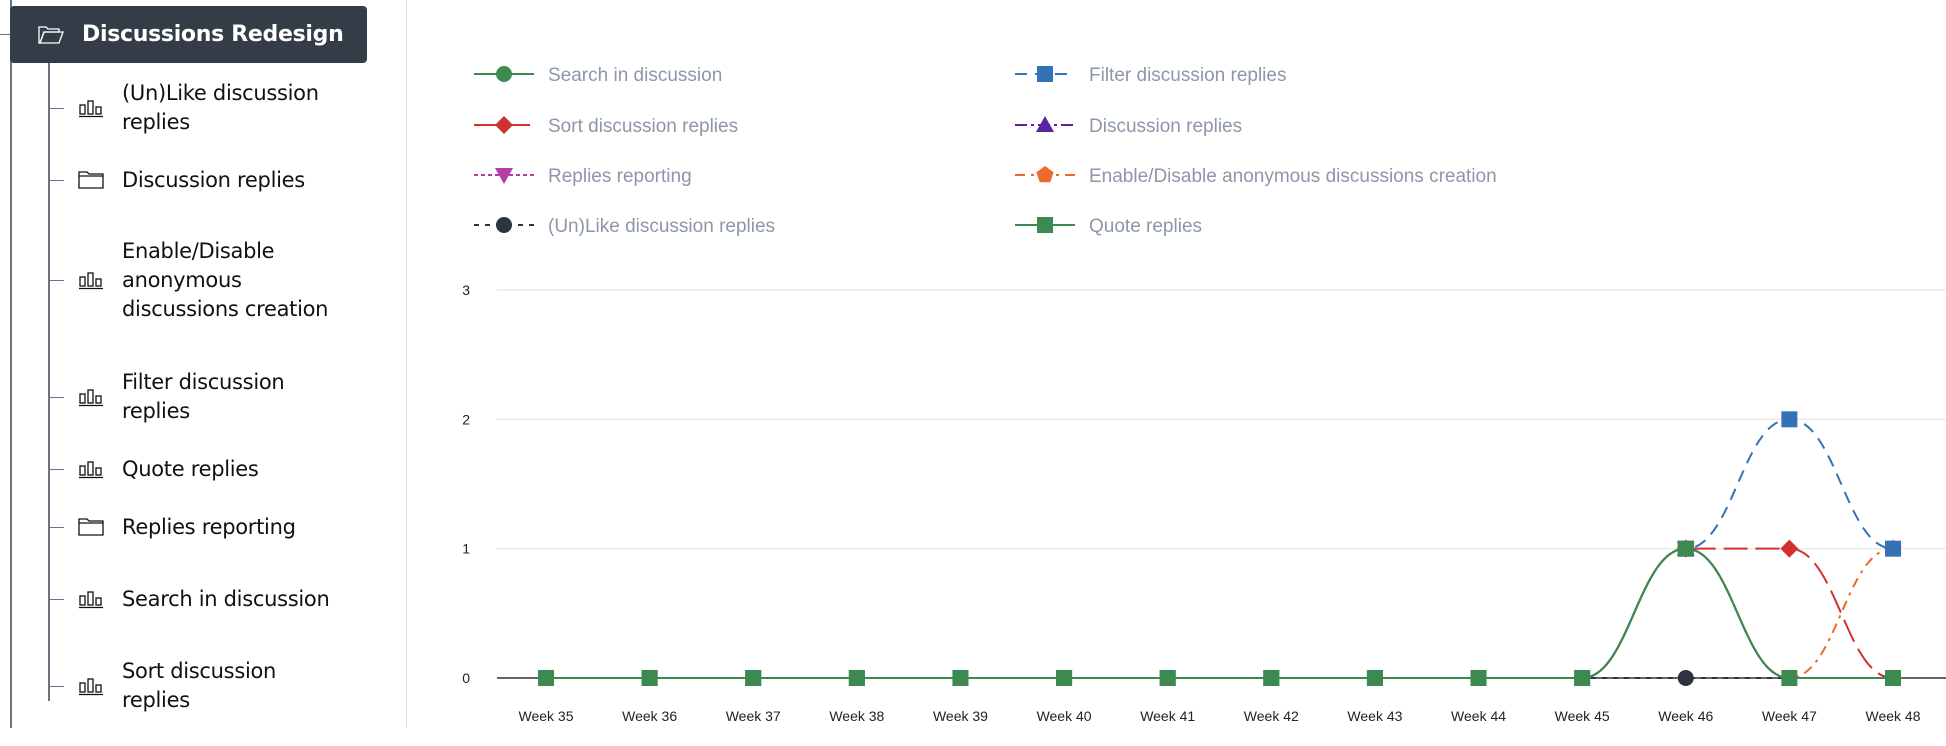  I want to click on tree-item: Search in discussion, so click(210, 599).